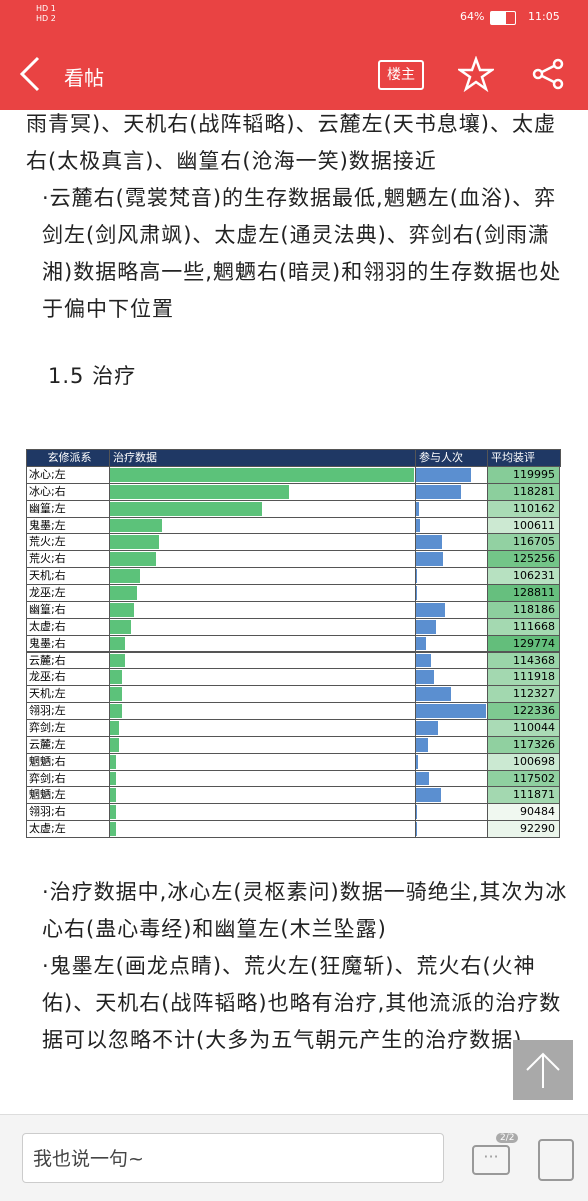  Describe the element at coordinates (523, 542) in the screenshot. I see `score-cell: 116705` at that location.